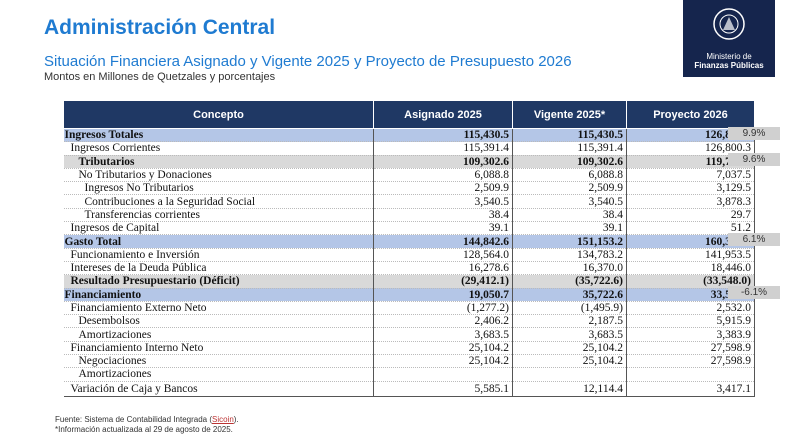  What do you see at coordinates (690, 215) in the screenshot?
I see `amount-cell: 29.7` at bounding box center [690, 215].